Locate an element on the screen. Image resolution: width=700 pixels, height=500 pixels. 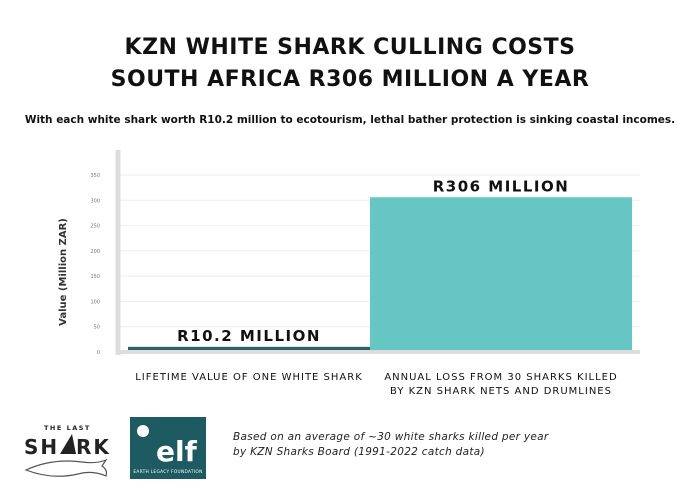
y-tick-label: 250 is located at coordinates (95, 227).